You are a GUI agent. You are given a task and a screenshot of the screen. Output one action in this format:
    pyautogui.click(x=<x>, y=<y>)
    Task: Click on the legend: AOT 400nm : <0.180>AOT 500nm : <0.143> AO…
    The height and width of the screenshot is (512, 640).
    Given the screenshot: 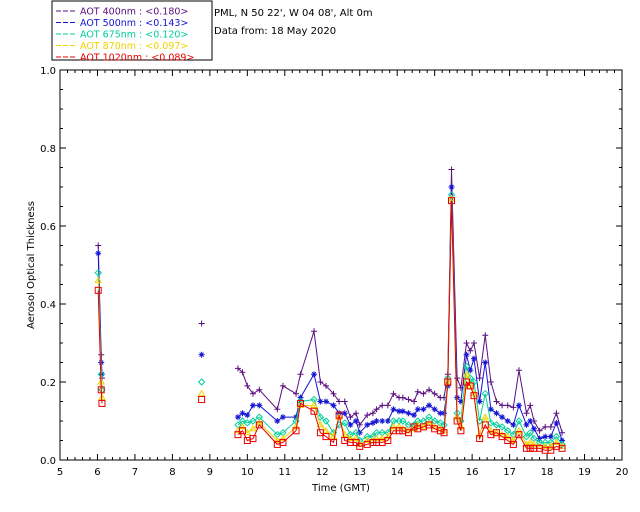 What is the action you would take?
    pyautogui.click(x=132, y=32)
    